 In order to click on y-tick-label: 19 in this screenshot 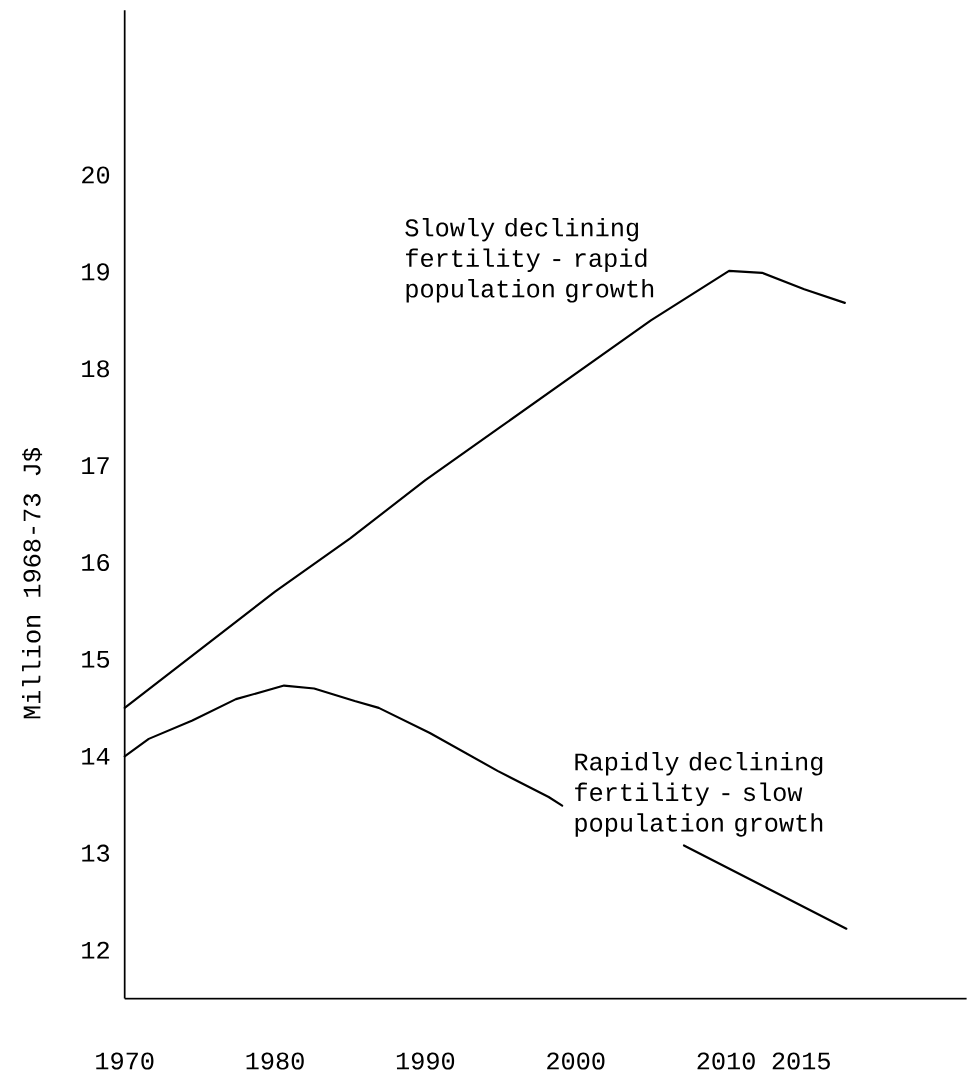, I will do `click(95, 272)`.